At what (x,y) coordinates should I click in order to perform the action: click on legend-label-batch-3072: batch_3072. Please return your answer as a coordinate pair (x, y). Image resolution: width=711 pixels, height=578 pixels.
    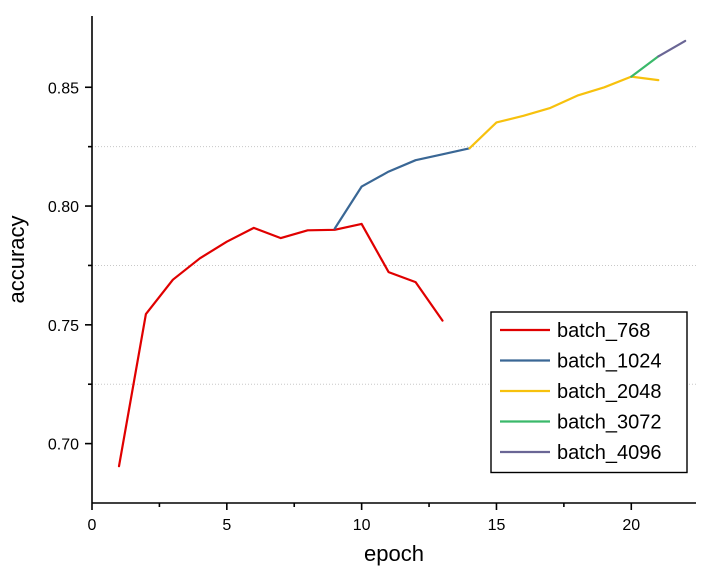
    Looking at the image, I should click on (609, 423).